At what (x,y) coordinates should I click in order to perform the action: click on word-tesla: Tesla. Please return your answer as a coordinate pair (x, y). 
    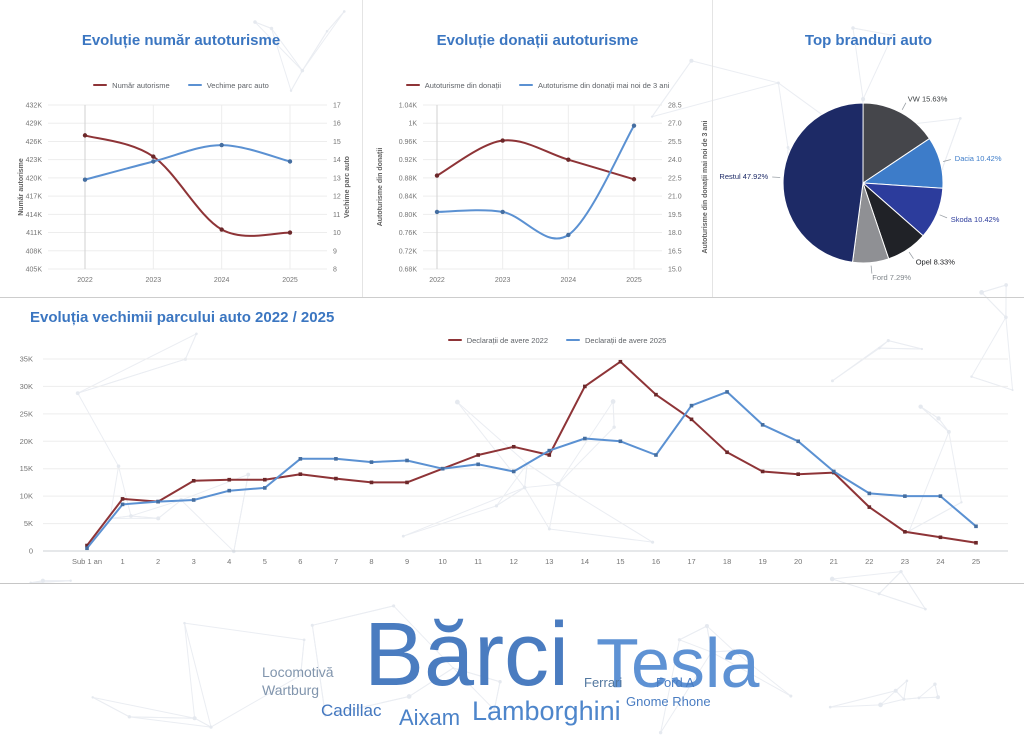
    Looking at the image, I should click on (678, 663).